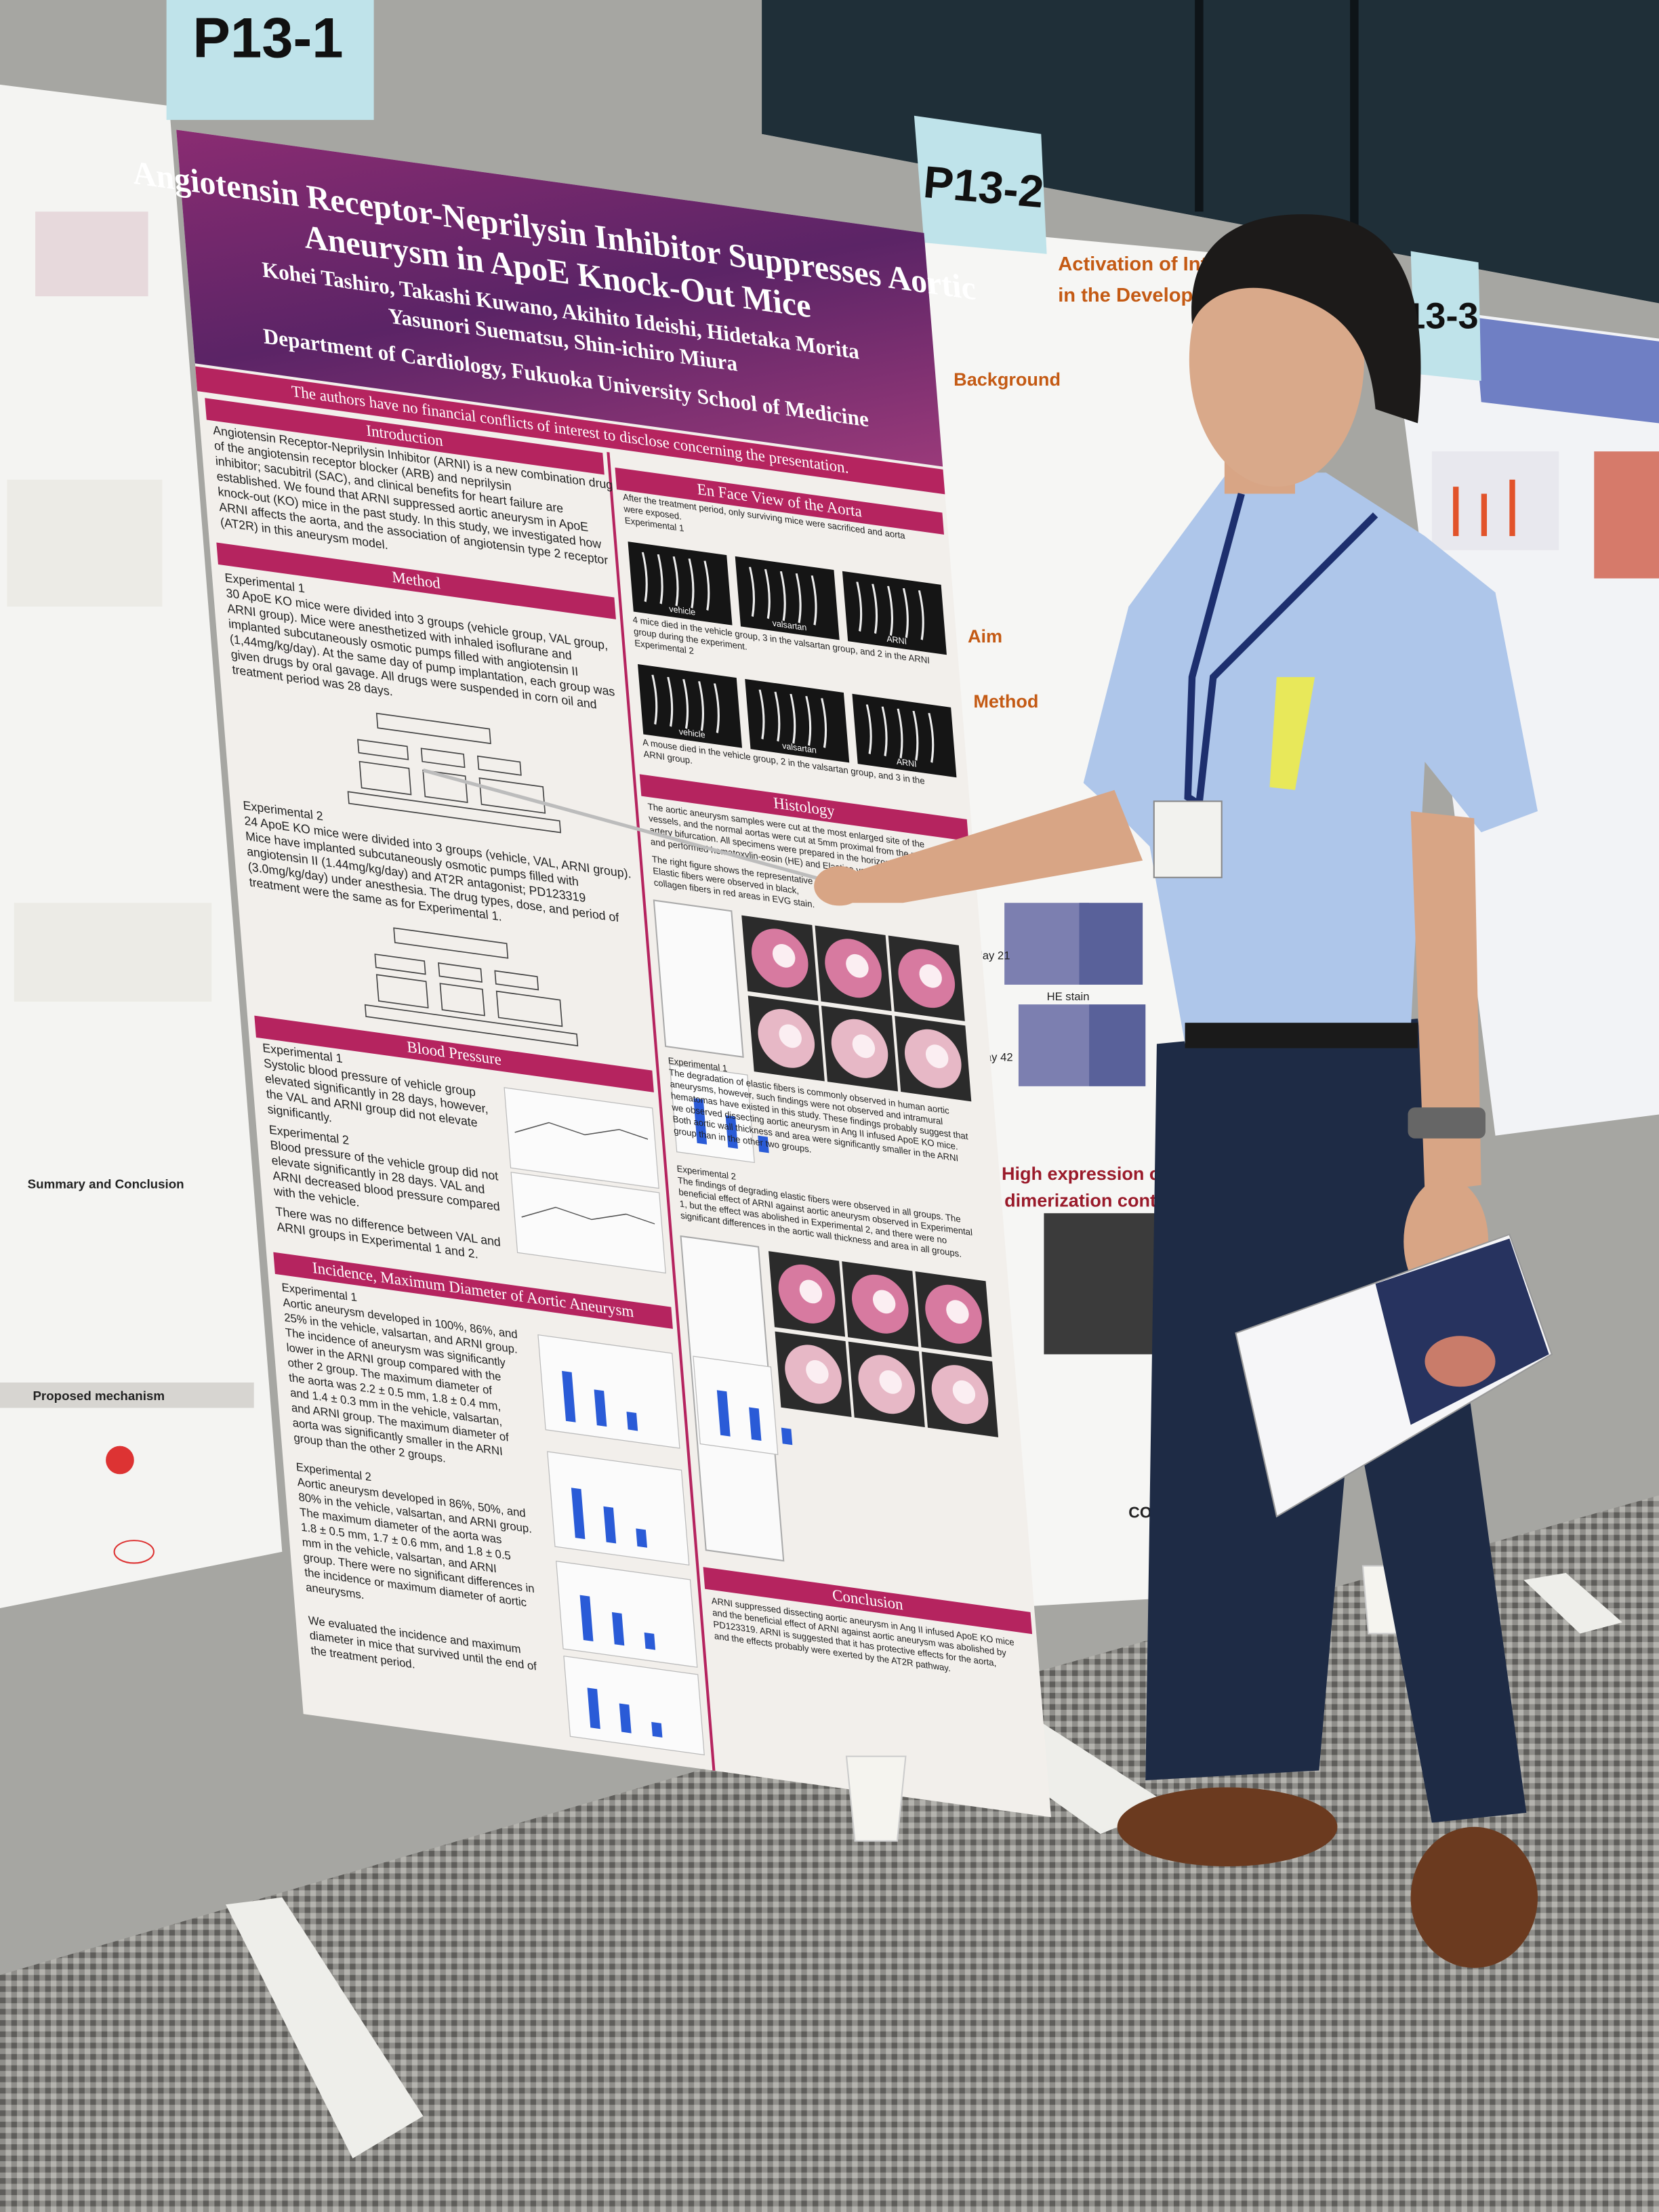 The width and height of the screenshot is (1659, 2212). Describe the element at coordinates (99, 1396) in the screenshot. I see `heading: Proposed mechanism` at that location.